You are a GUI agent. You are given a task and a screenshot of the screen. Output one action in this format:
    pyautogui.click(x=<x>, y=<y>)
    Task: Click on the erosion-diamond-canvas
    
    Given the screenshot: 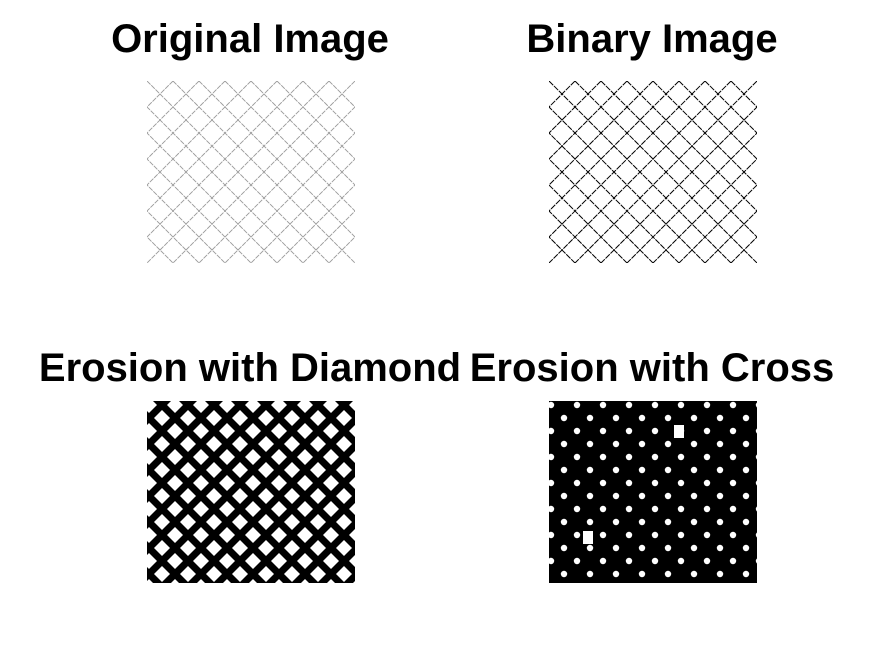 What is the action you would take?
    pyautogui.click(x=251, y=492)
    